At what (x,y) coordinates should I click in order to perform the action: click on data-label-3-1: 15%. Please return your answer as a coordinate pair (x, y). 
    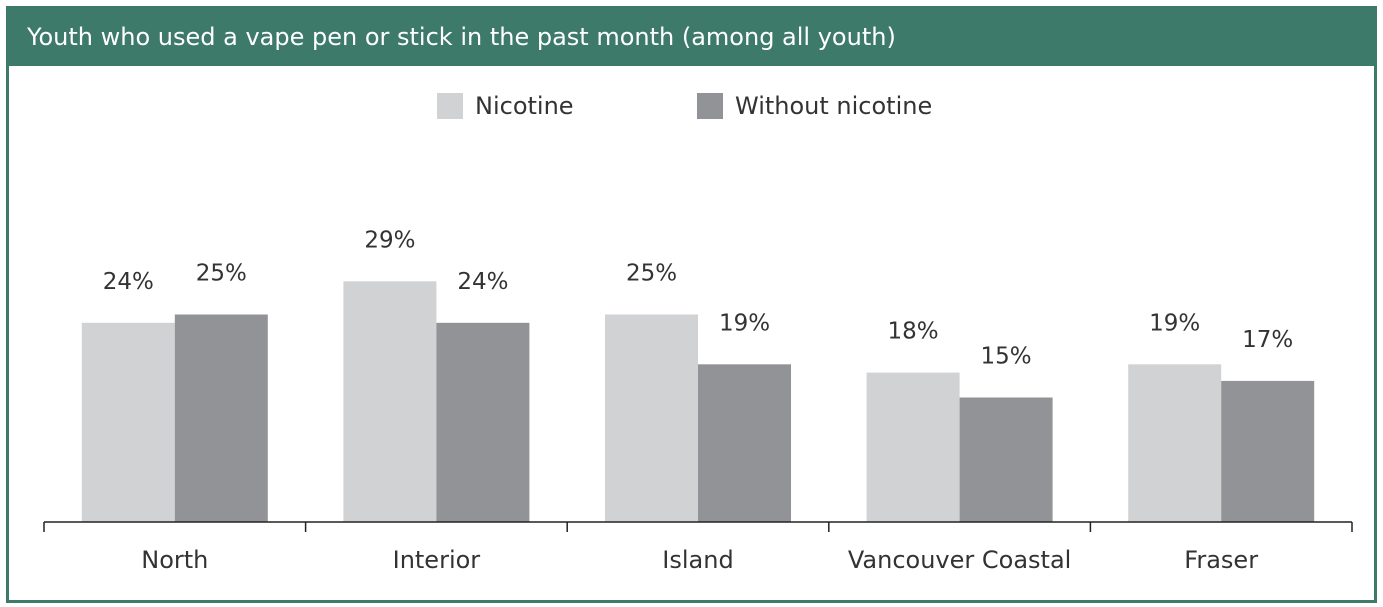
    Looking at the image, I should click on (1006, 357).